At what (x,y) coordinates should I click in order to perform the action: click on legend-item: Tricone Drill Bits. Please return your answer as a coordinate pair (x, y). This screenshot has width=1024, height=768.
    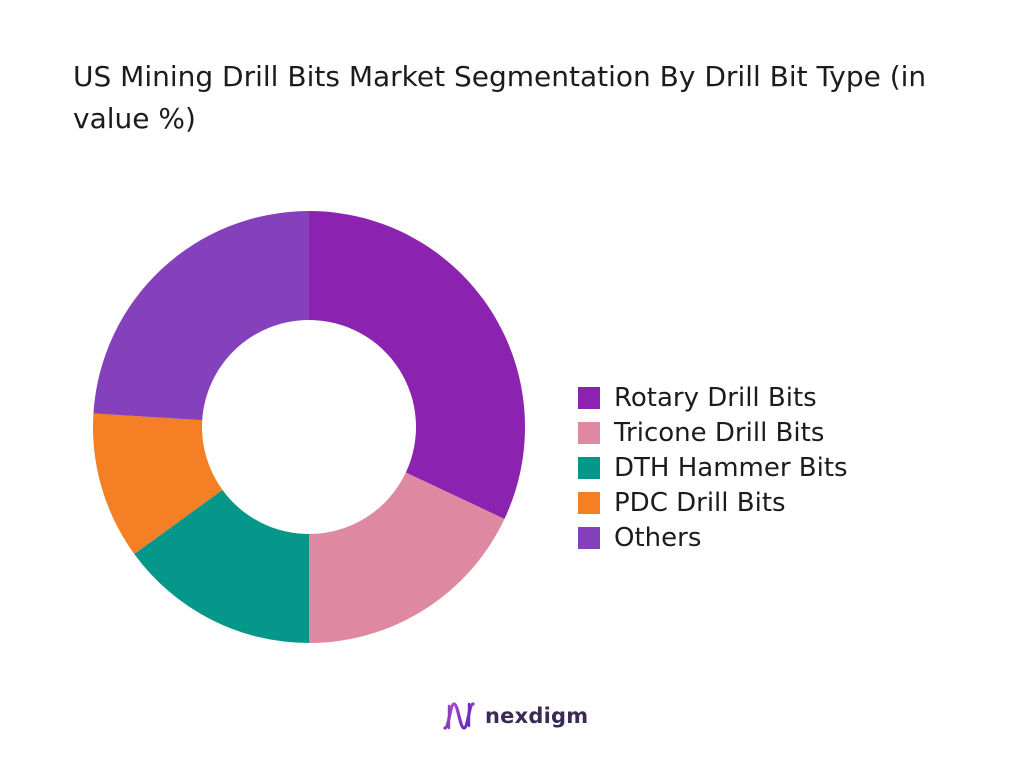
    Looking at the image, I should click on (713, 432).